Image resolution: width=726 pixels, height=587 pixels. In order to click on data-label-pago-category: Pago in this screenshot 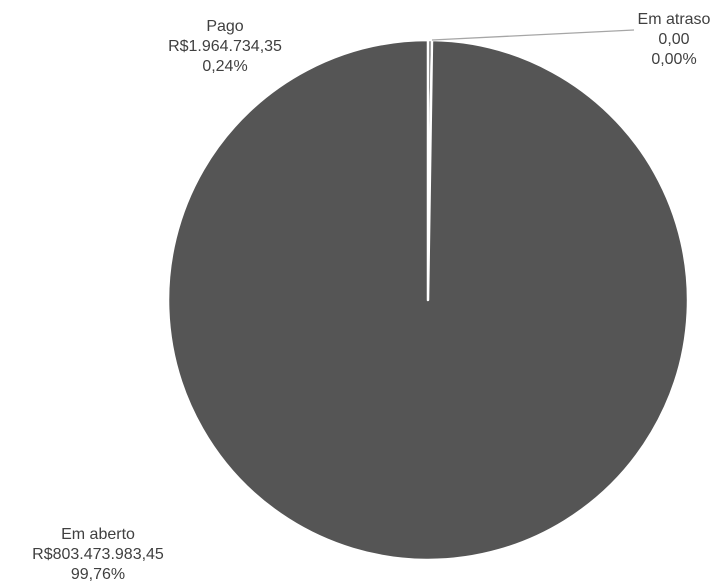, I will do `click(225, 26)`.